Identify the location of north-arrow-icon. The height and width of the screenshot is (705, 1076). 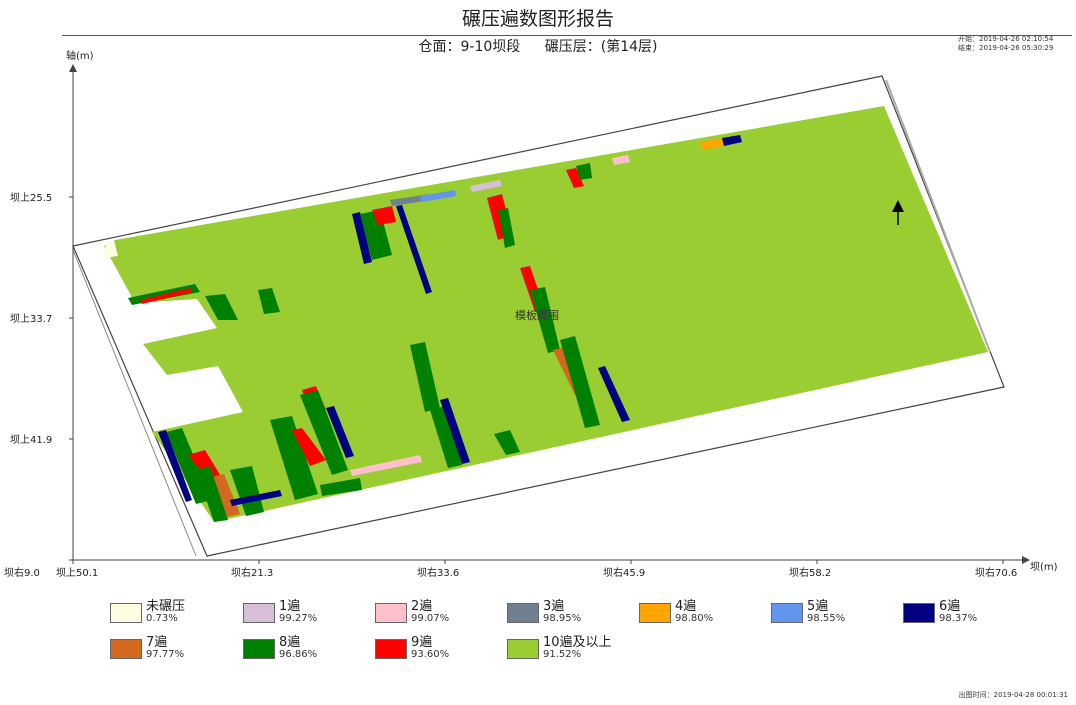
(898, 212).